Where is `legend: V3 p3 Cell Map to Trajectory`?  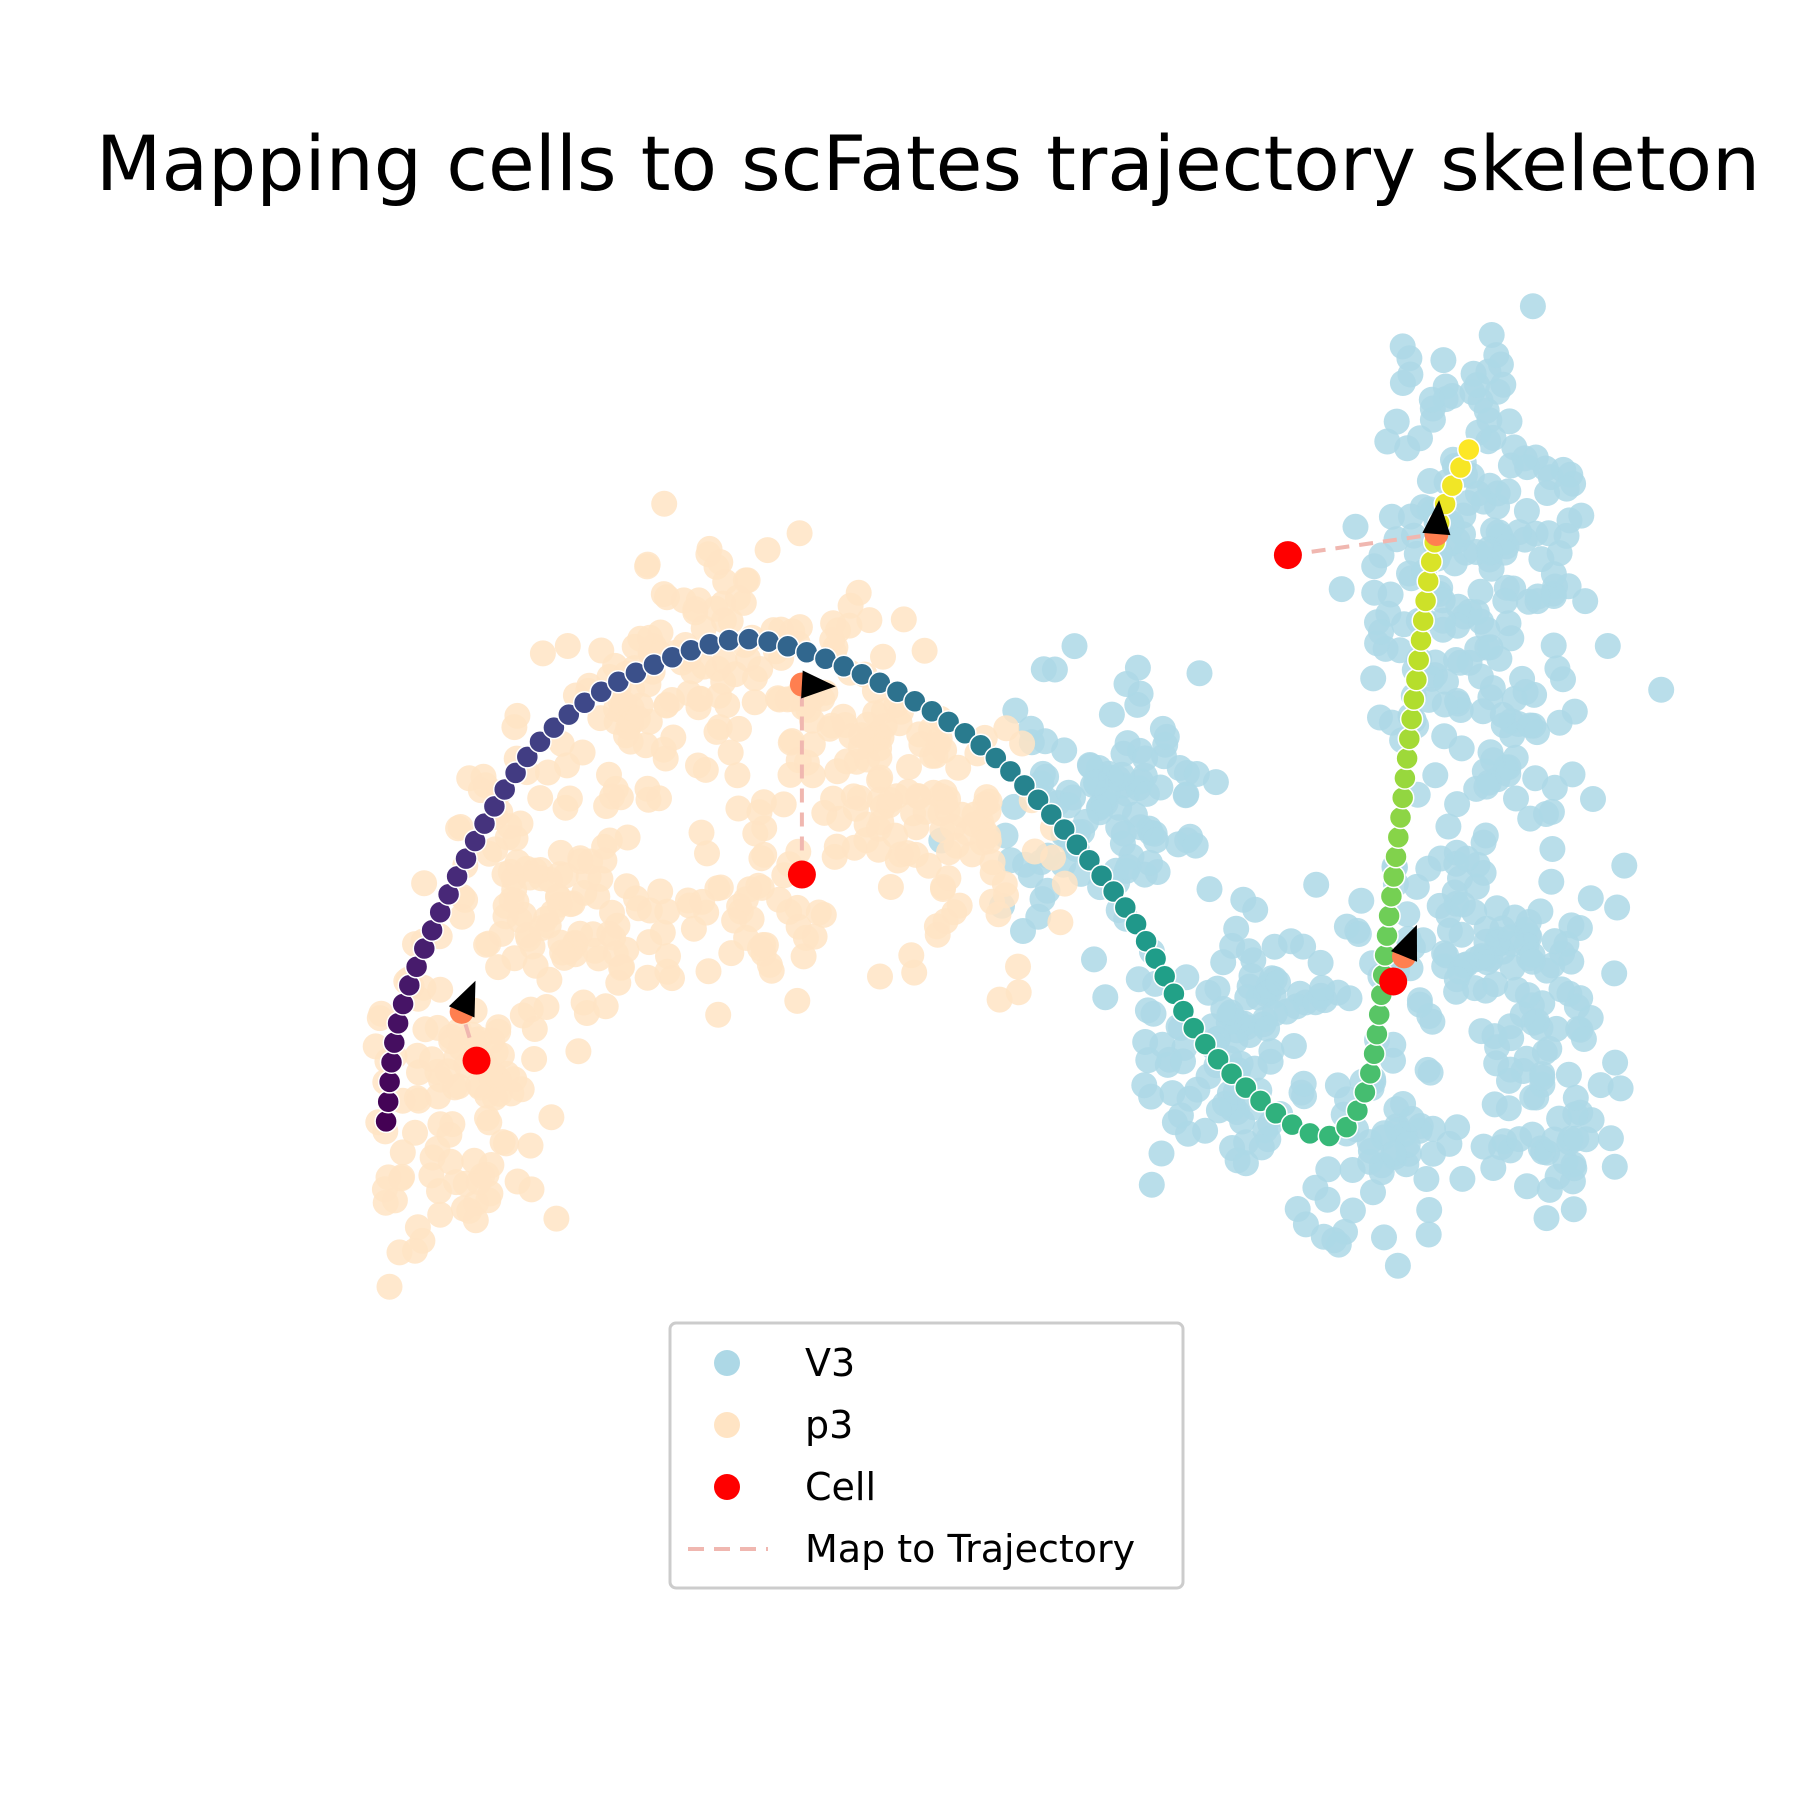 legend: V3 p3 Cell Map to Trajectory is located at coordinates (926, 1455).